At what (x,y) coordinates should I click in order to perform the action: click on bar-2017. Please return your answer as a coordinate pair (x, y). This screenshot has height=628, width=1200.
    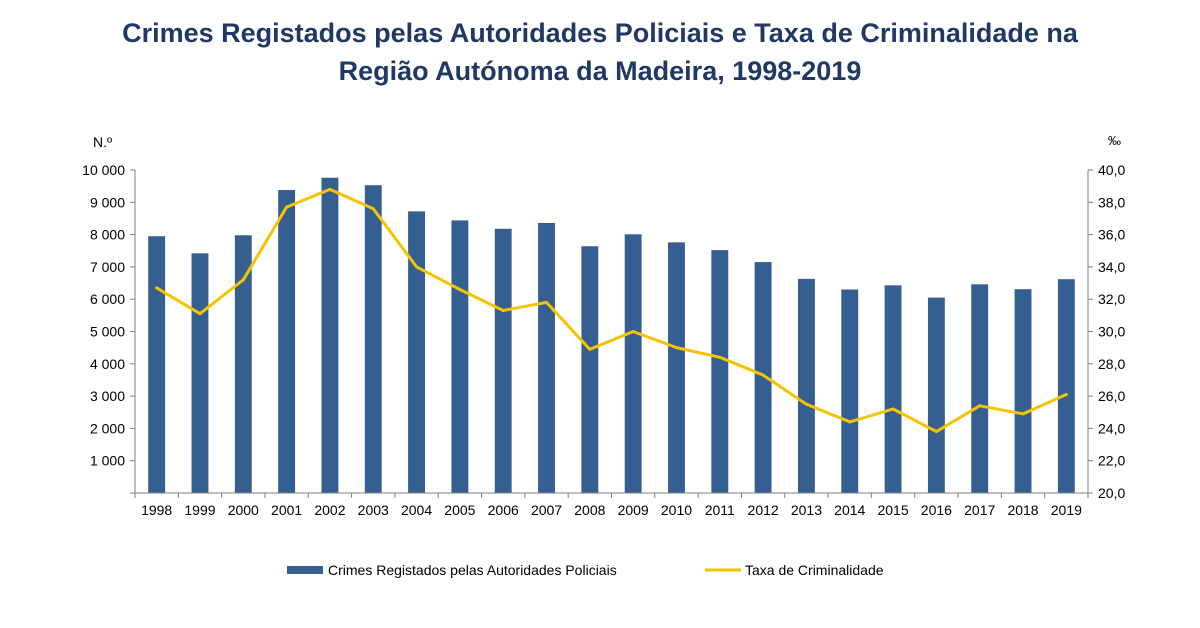
    Looking at the image, I should click on (980, 388).